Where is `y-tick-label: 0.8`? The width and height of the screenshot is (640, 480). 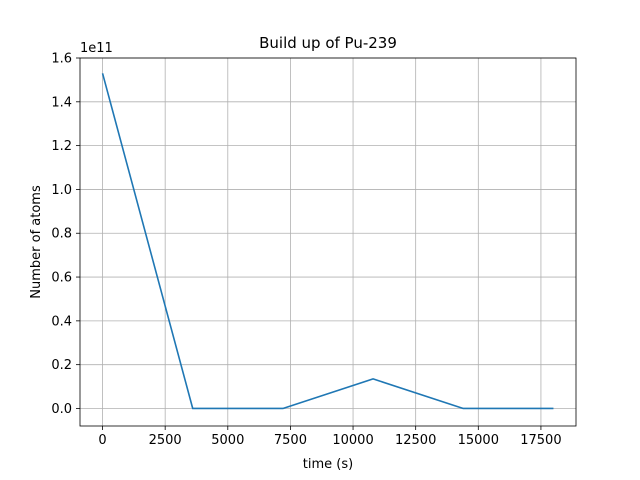
y-tick-label: 0.8 is located at coordinates (61, 234).